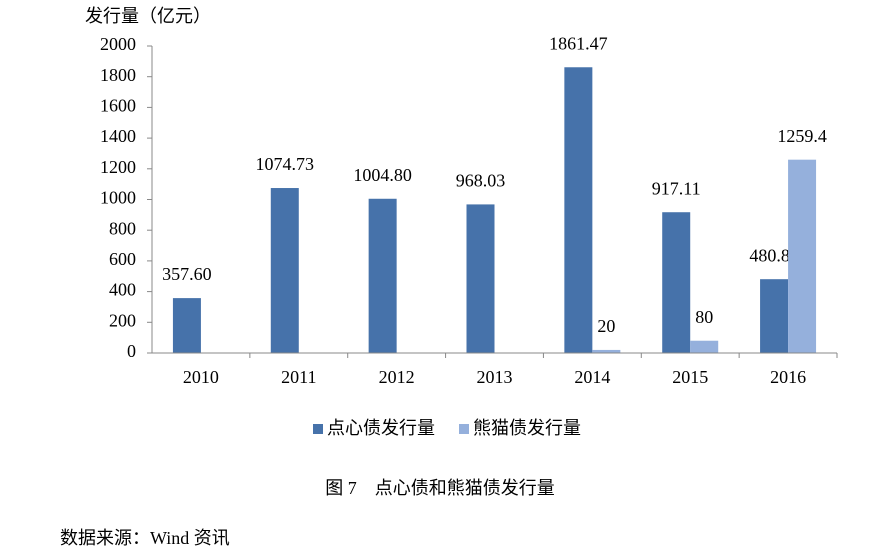 This screenshot has width=874, height=560. What do you see at coordinates (527, 428) in the screenshot?
I see `legend-label: 熊猫债发行量` at bounding box center [527, 428].